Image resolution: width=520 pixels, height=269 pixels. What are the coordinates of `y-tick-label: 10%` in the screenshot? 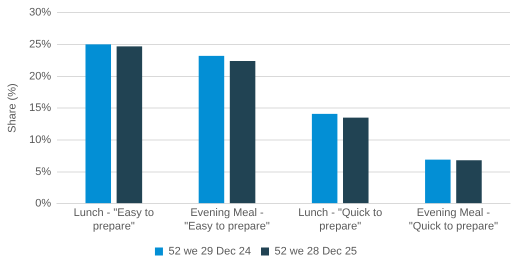 It's located at (40, 140).